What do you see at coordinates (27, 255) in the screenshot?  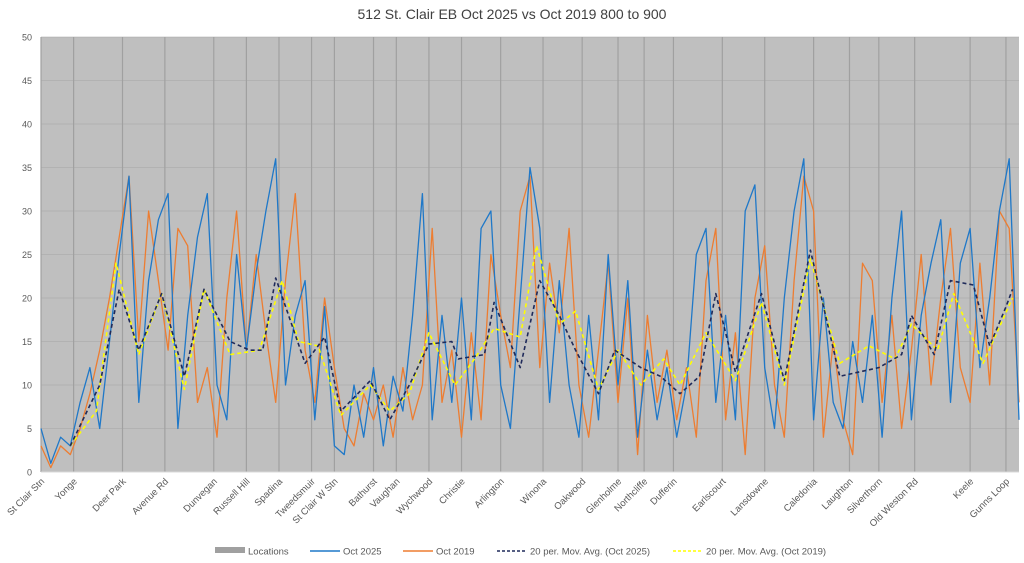 I see `y-tick-label: 25` at bounding box center [27, 255].